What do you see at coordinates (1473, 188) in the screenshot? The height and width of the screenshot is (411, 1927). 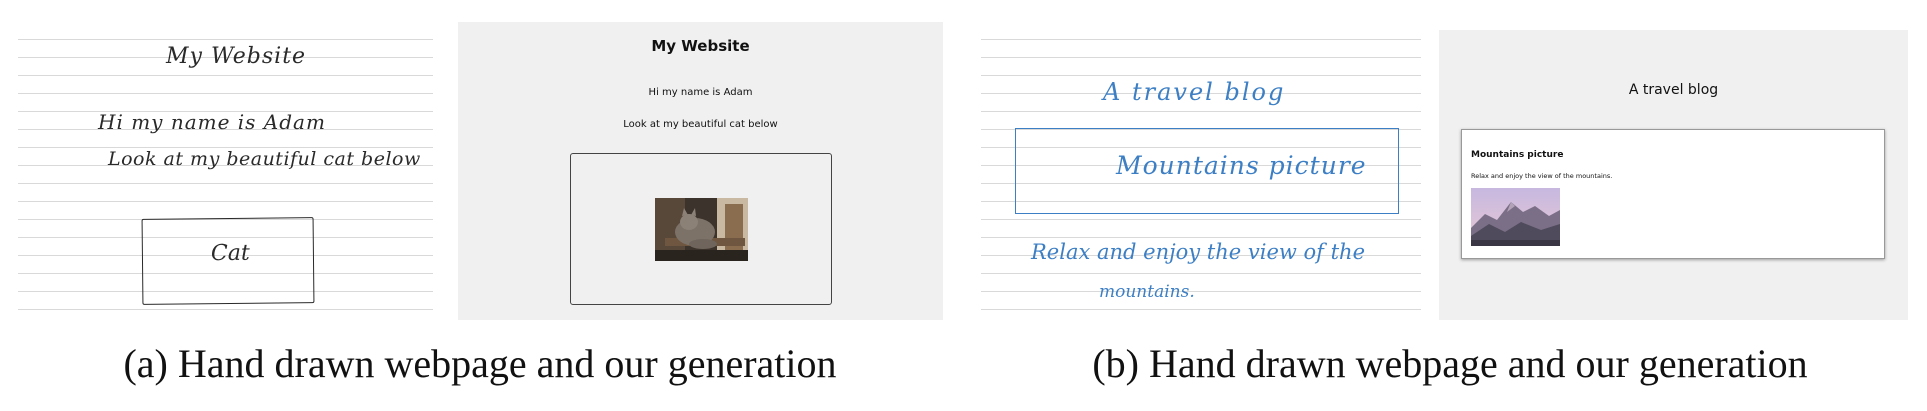 I see `mountain-photo-alt: Mountains` at bounding box center [1473, 188].